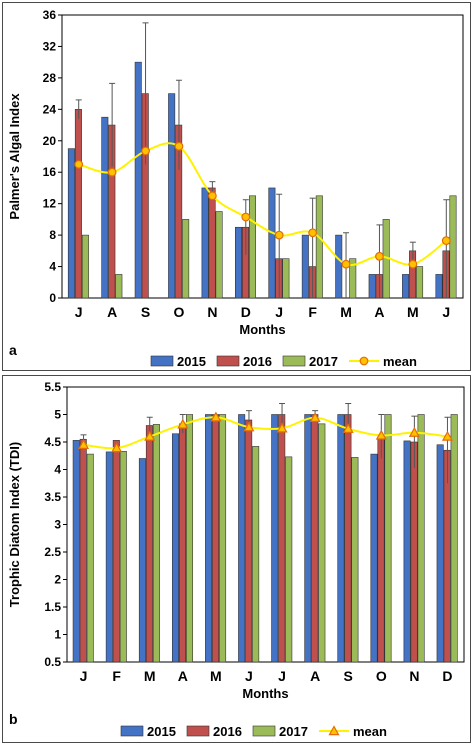 Image resolution: width=474 pixels, height=746 pixels. What do you see at coordinates (212, 312) in the screenshot?
I see `x-tick-label: N` at bounding box center [212, 312].